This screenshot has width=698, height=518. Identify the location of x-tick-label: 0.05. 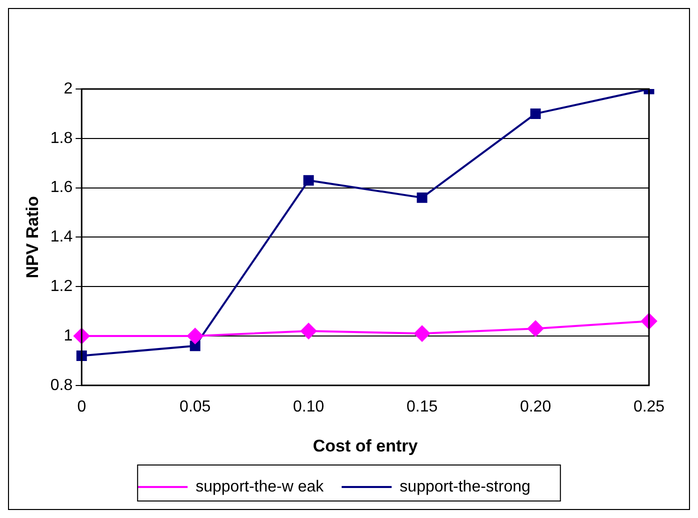
(195, 407).